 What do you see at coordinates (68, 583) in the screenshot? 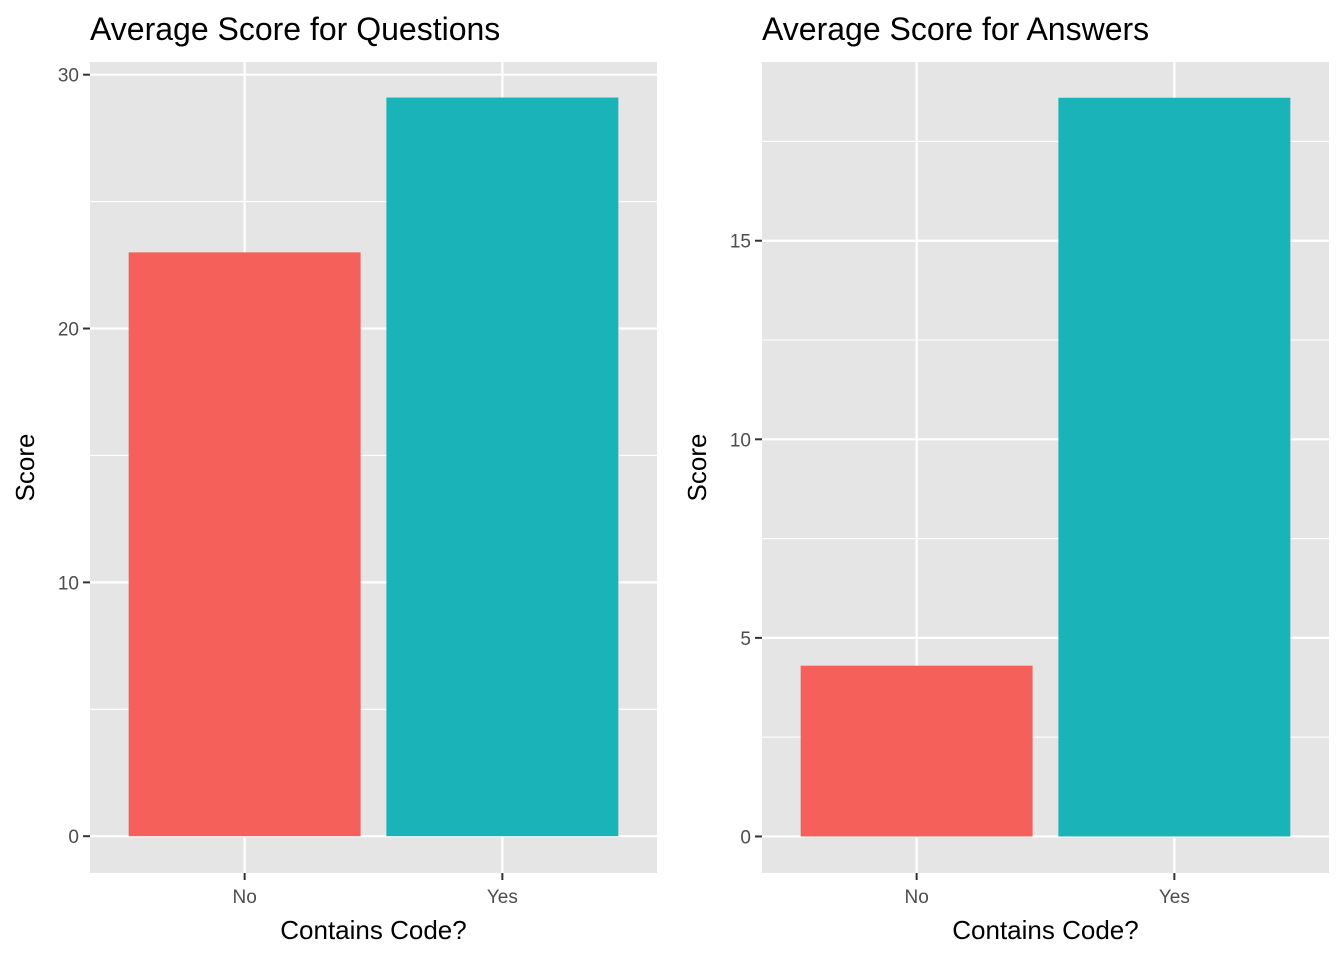
I see `questions-y-tick-label: 10` at bounding box center [68, 583].